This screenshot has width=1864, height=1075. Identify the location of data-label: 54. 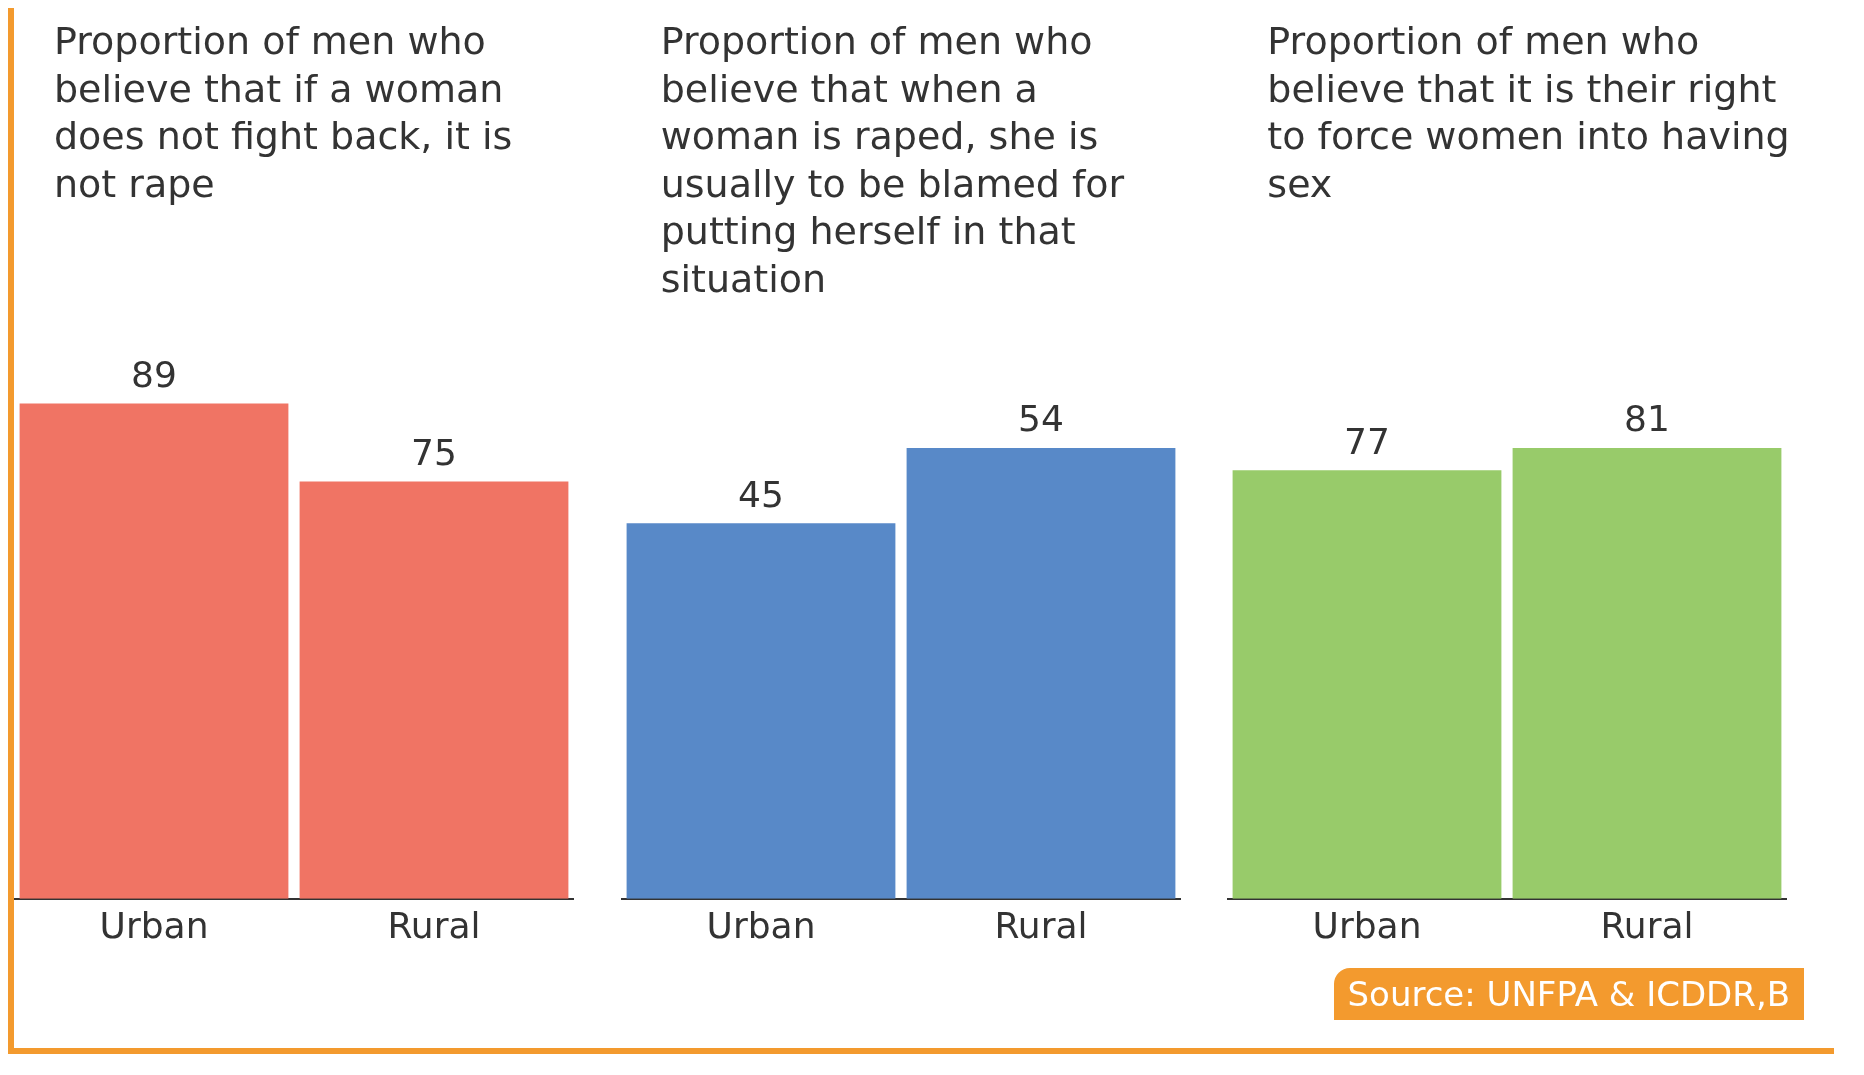
(1040, 419).